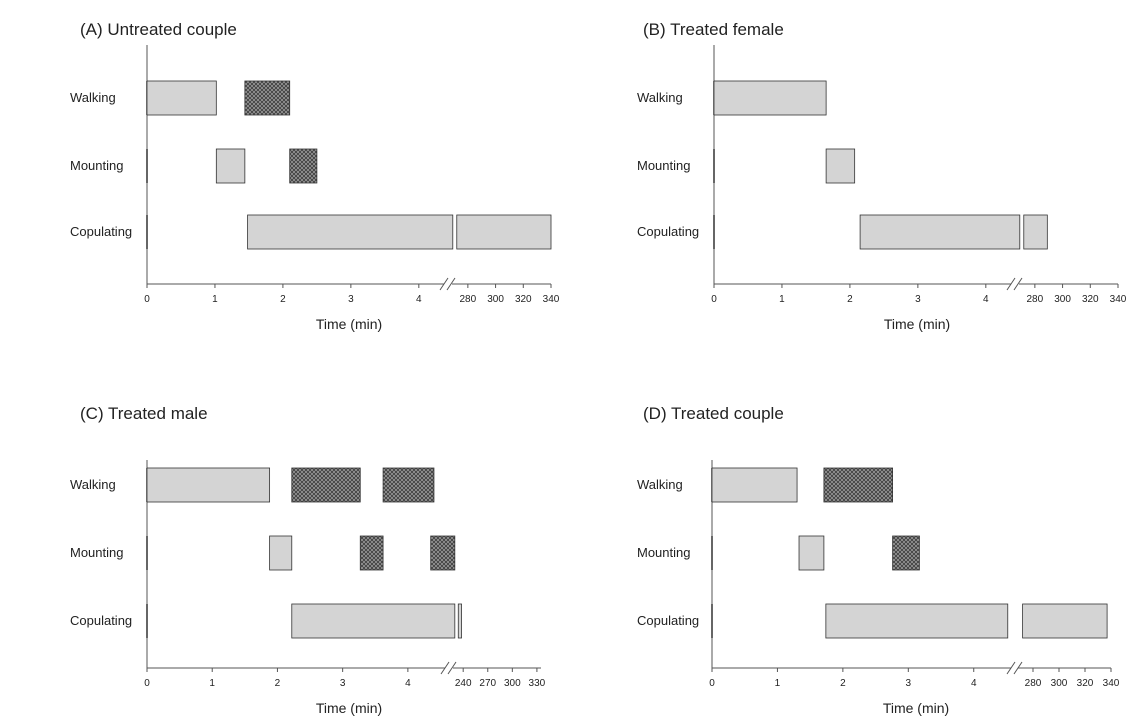  I want to click on chart-title: (C) Treated male, so click(144, 413).